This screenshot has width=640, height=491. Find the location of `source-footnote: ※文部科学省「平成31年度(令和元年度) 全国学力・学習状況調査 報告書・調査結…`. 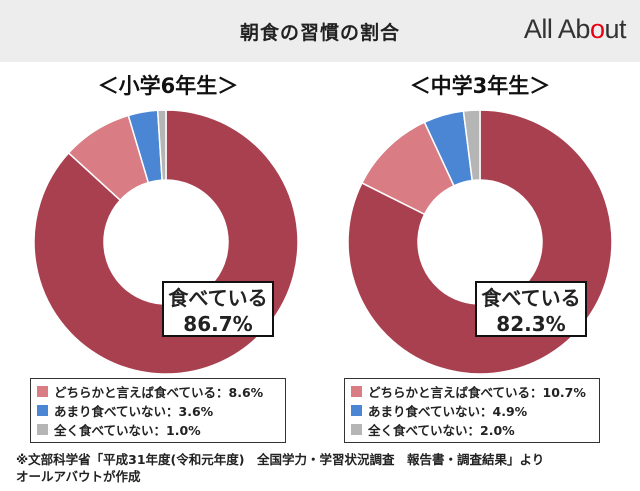

source-footnote: ※文部科学省「平成31年度(令和元年度) 全国学力・学習状況調査 報告書・調査結… is located at coordinates (321, 468).